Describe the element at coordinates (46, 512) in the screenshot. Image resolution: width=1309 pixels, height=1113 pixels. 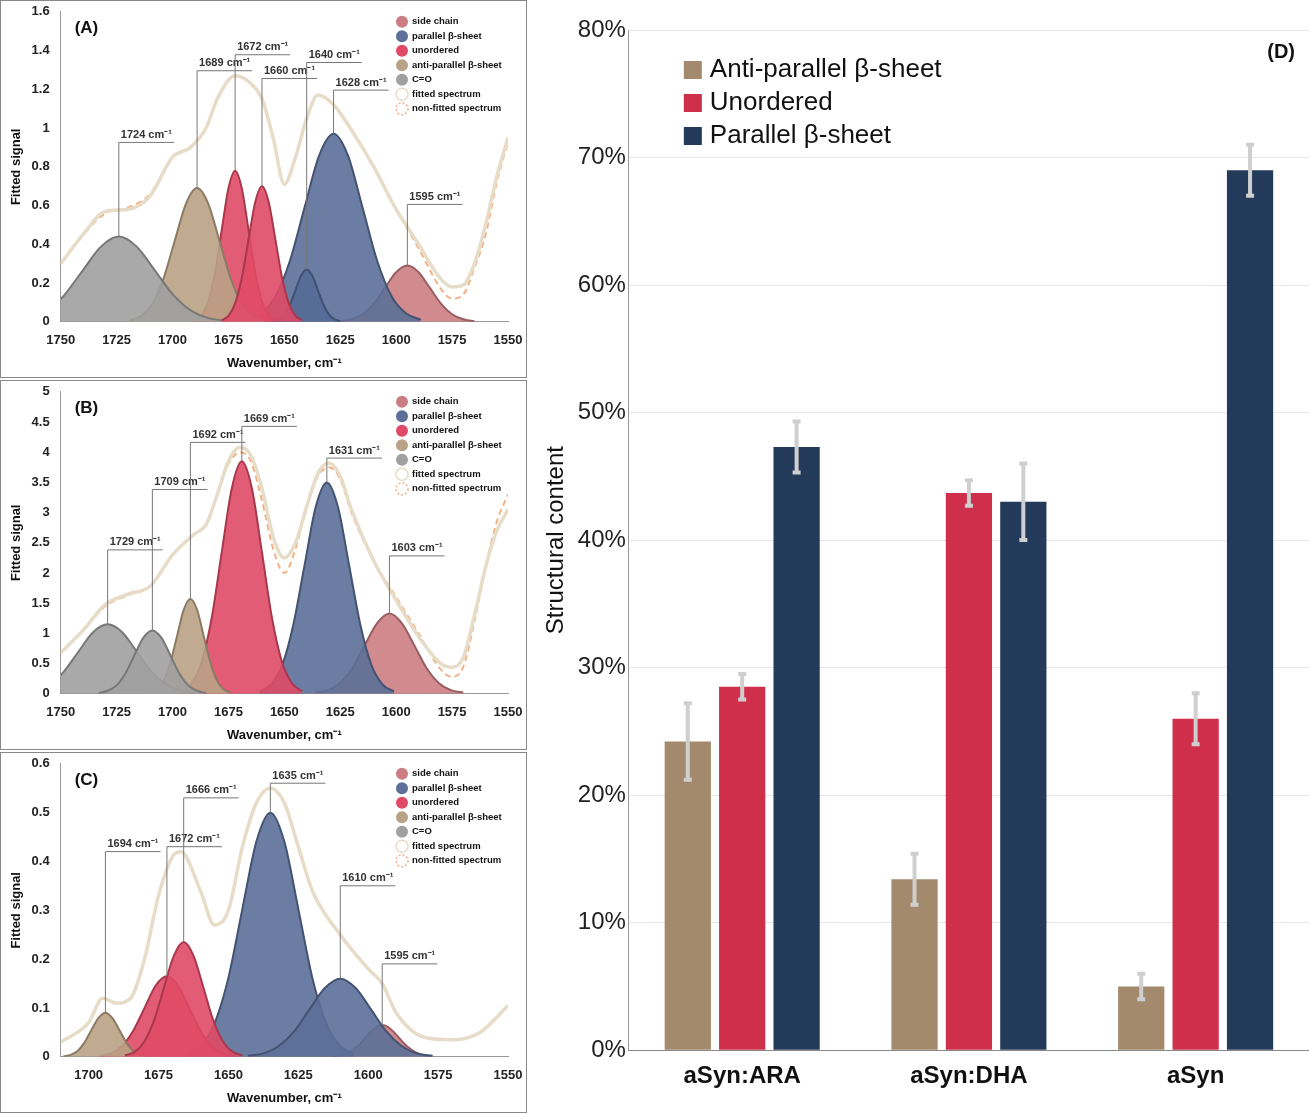
I see `y-tick-label: 3` at that location.